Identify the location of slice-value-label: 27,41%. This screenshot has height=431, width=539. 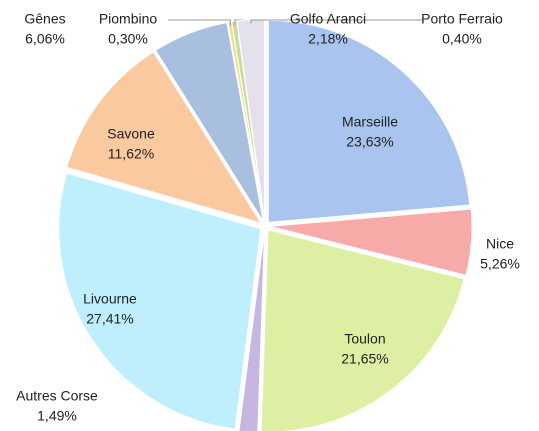
(109, 319).